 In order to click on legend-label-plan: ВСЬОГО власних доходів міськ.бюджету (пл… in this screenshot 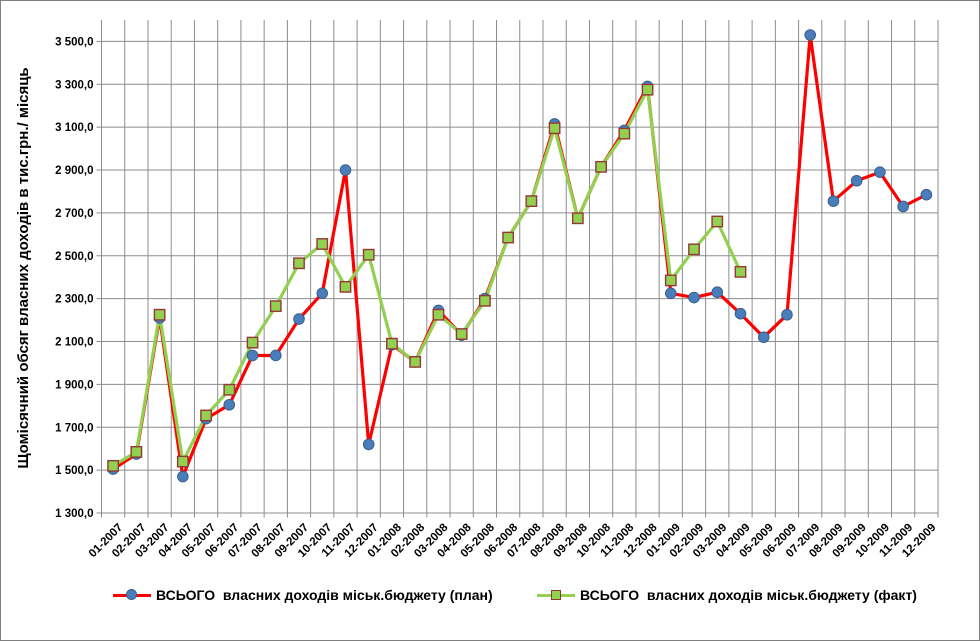, I will do `click(324, 595)`.